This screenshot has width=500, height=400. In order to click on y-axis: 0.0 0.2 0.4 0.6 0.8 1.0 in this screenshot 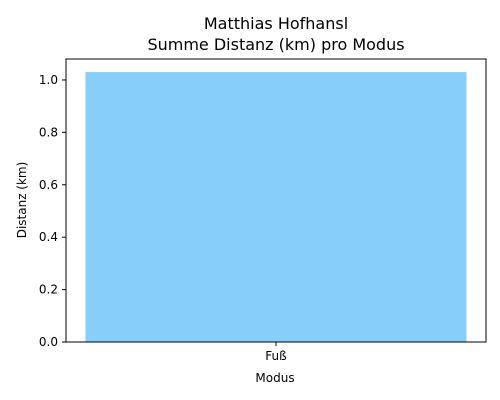, I will do `click(52, 211)`.